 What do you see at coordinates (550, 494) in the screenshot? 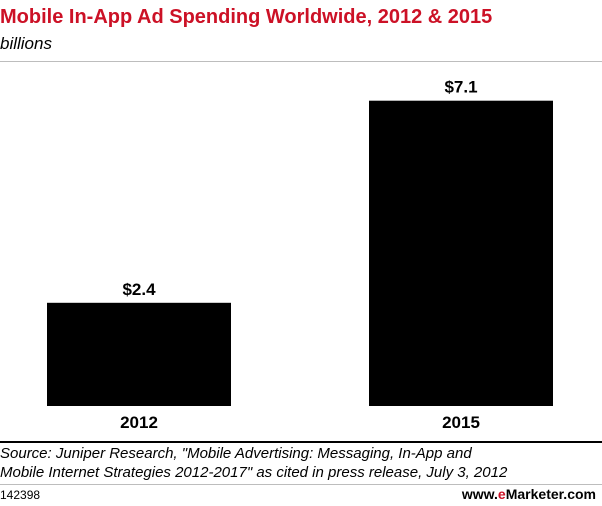
I see `brand-rest: Marketer.com` at bounding box center [550, 494].